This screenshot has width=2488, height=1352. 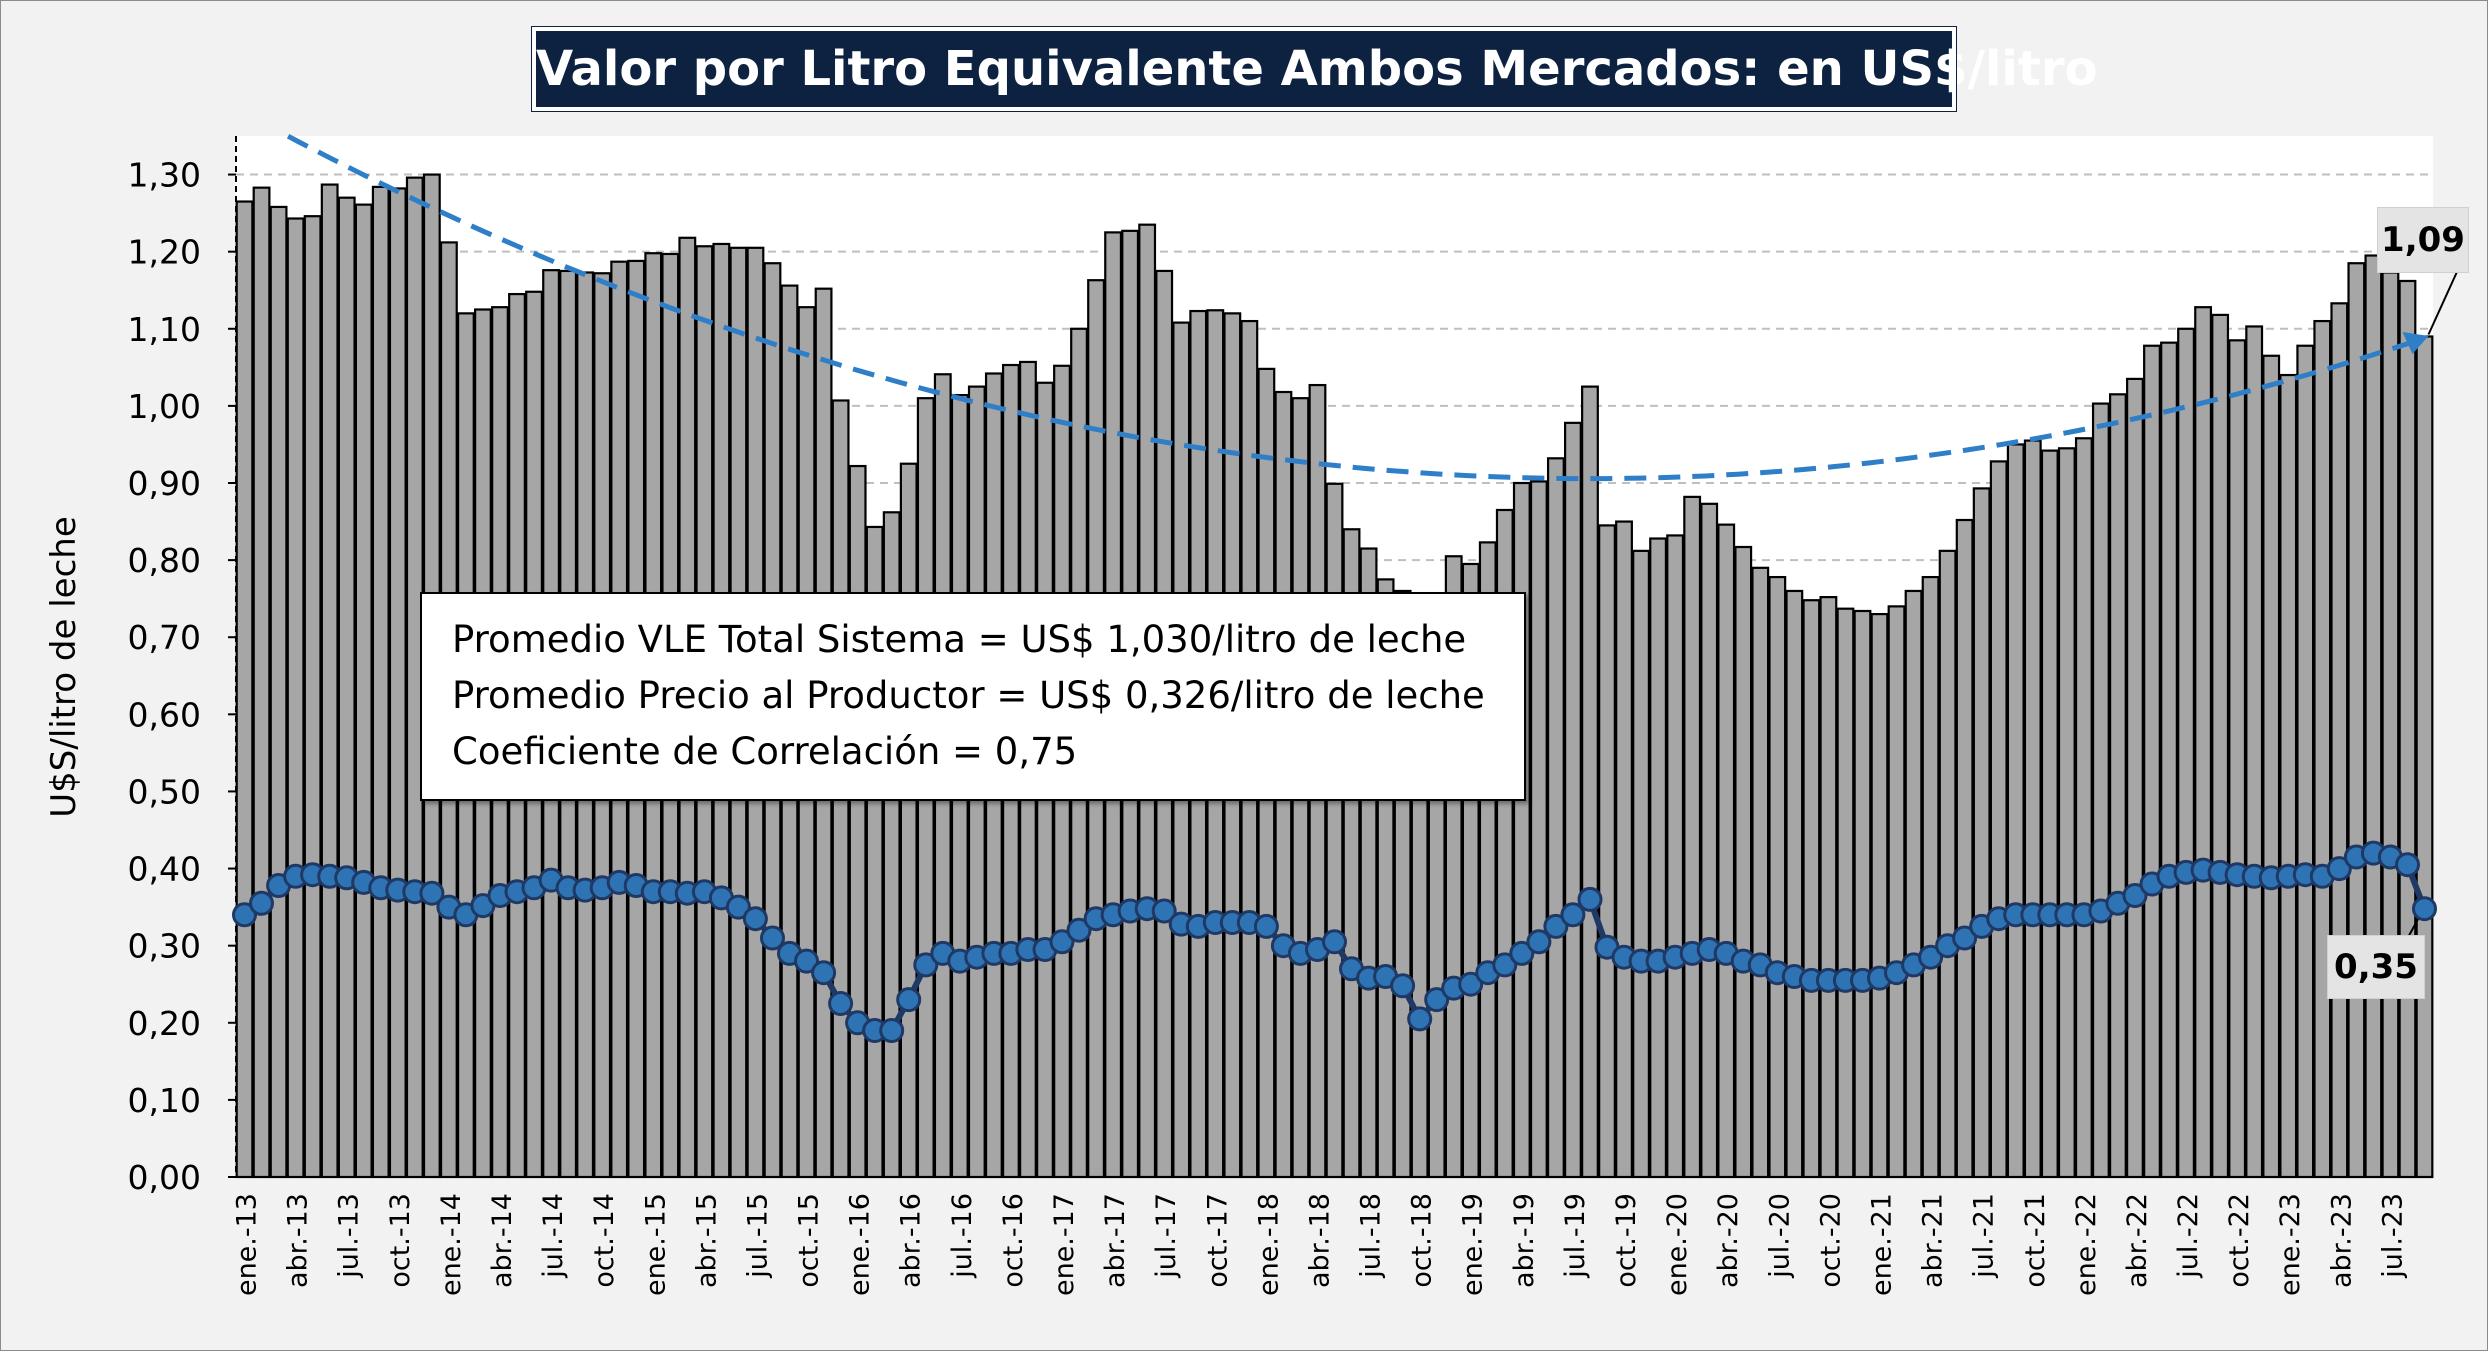 I want to click on y-tick-label: 0,60, so click(x=164, y=714).